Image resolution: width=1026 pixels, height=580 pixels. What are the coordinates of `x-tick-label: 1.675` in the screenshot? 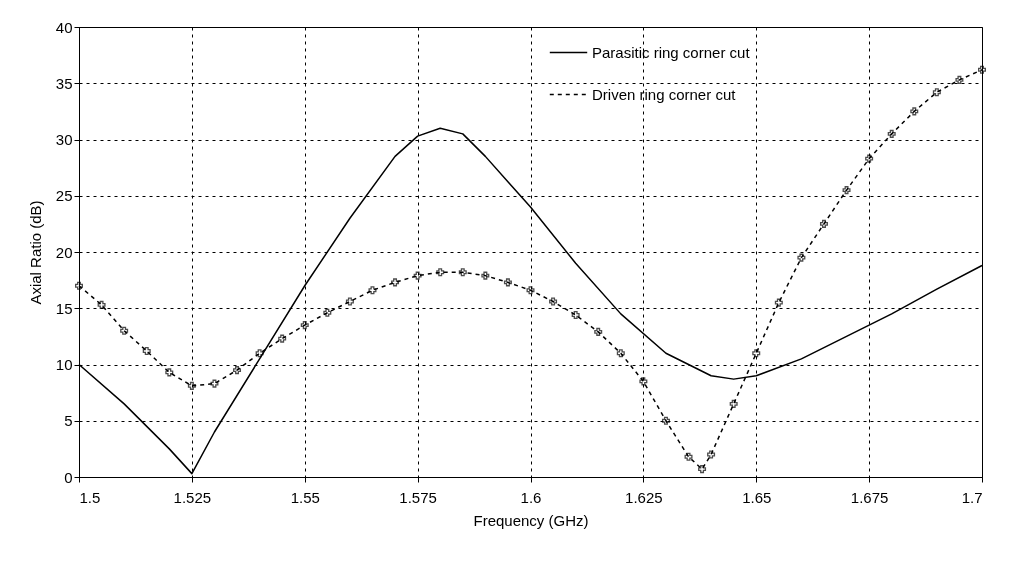 It's located at (869, 497).